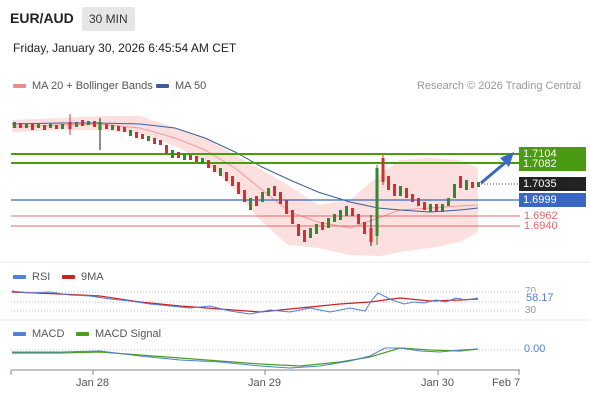 The height and width of the screenshot is (400, 590). I want to click on rsi-line, so click(245, 302).